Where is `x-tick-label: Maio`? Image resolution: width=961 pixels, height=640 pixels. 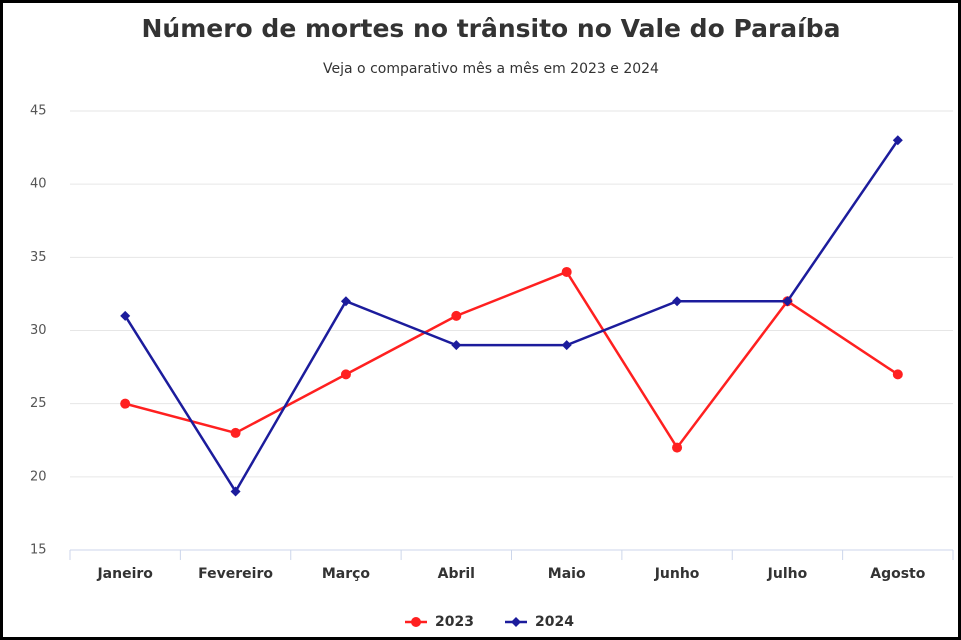 x-tick-label: Maio is located at coordinates (567, 574).